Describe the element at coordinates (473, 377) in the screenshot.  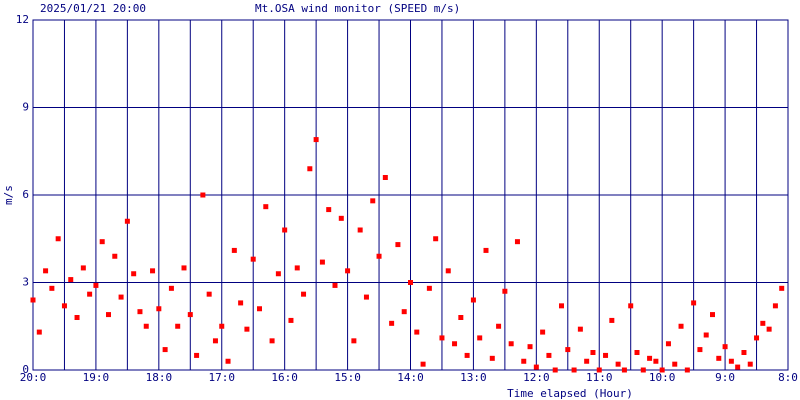
I see `x-tick-label: 13:0` at that location.